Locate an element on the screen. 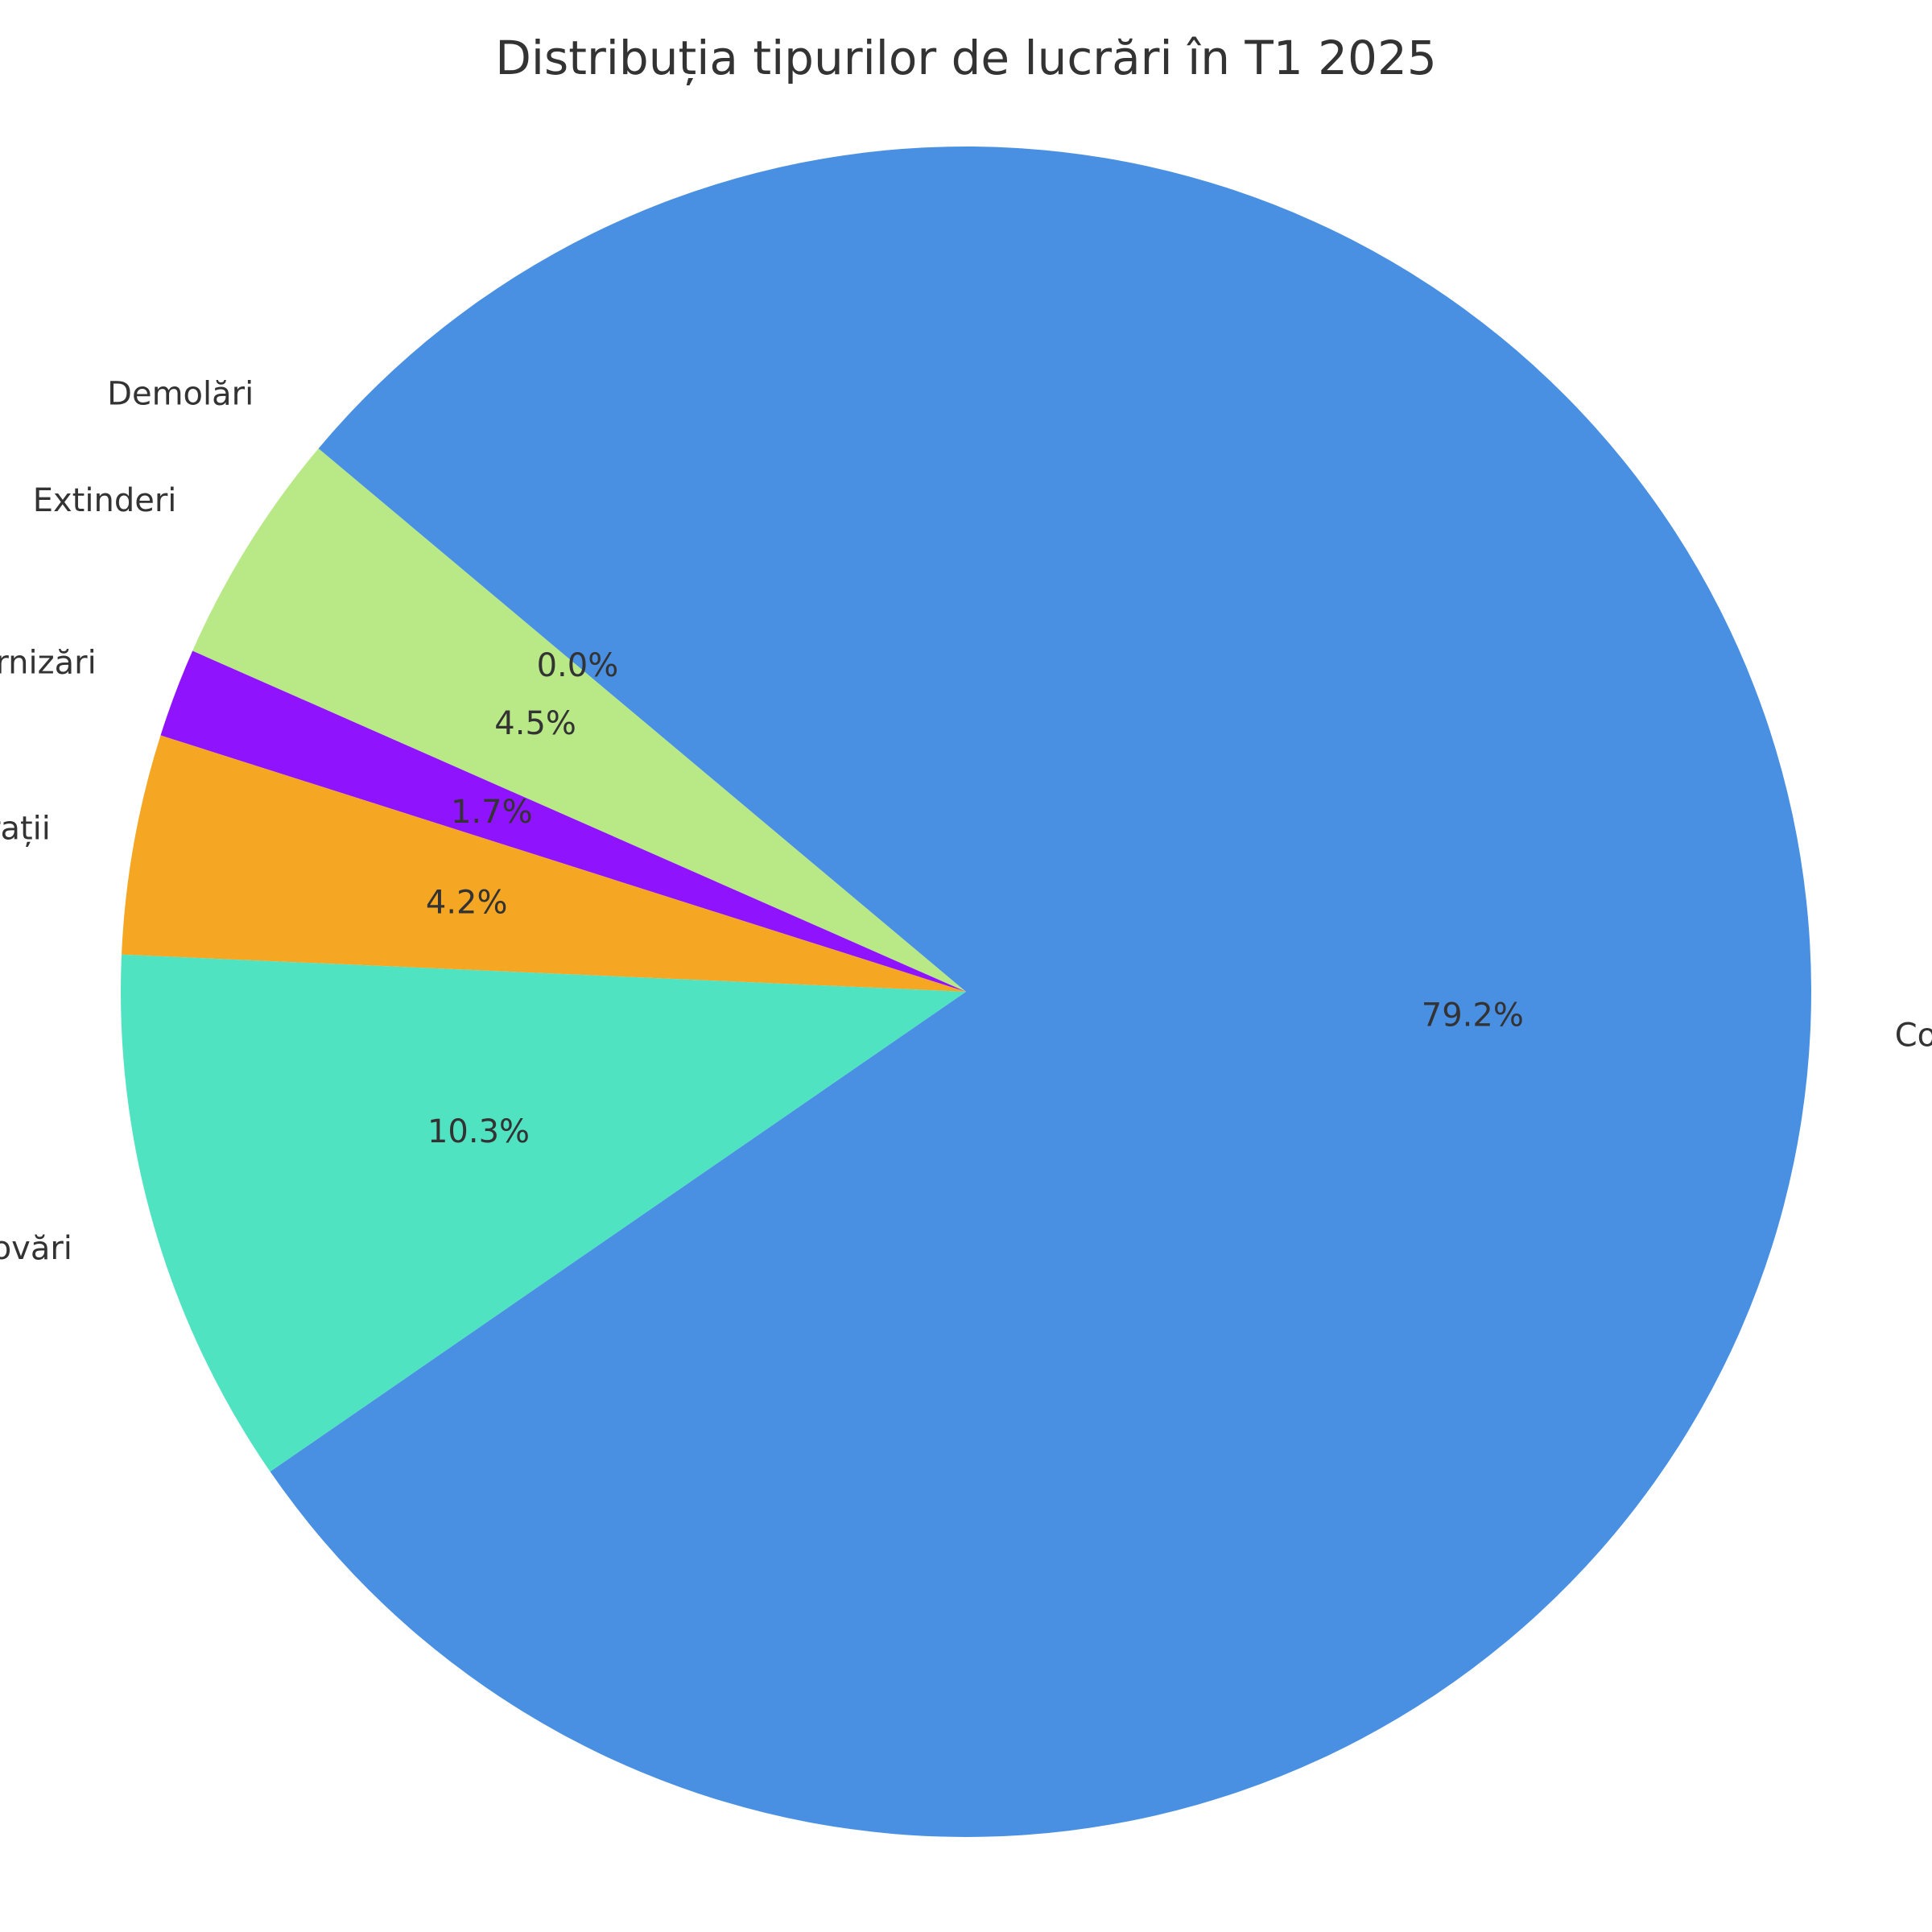 This screenshot has height=1932, width=1932. slice-label-modernizari: Modernizări is located at coordinates (48, 662).